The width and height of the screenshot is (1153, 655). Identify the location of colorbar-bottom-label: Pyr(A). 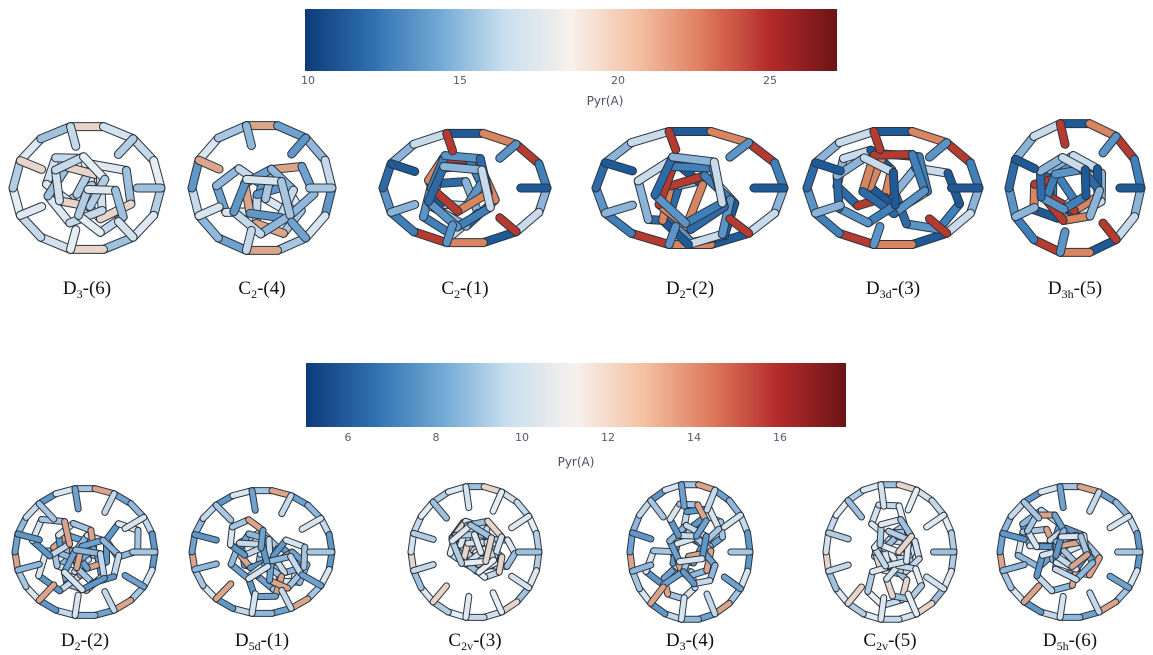
(576, 462).